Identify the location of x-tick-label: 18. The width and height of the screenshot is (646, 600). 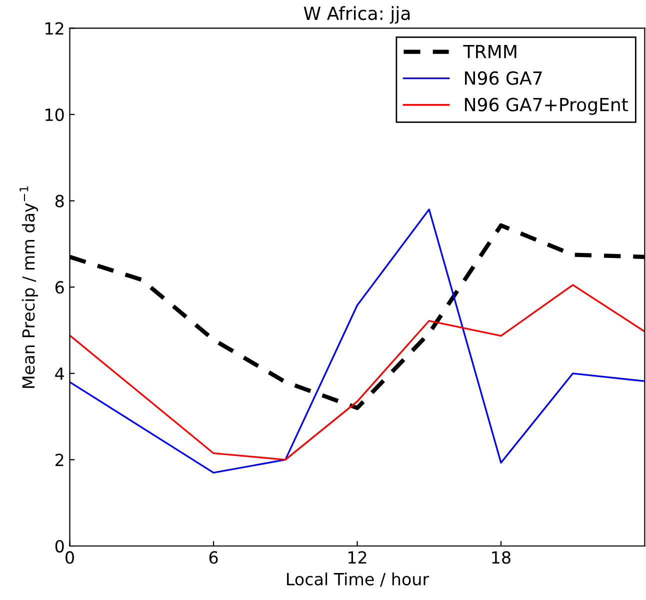
(501, 557).